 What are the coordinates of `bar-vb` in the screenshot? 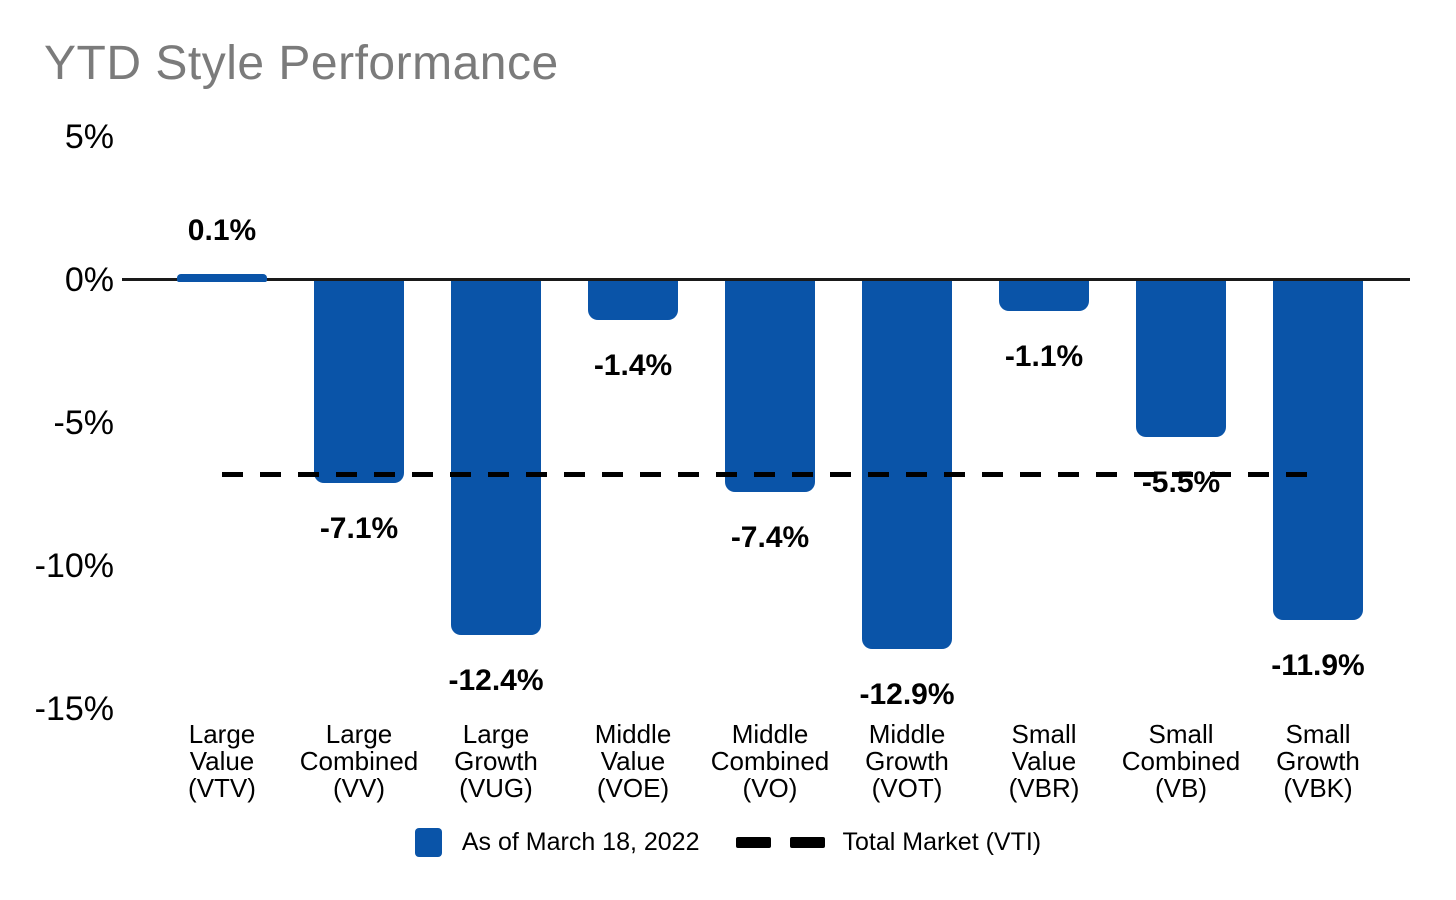 It's located at (1181, 358).